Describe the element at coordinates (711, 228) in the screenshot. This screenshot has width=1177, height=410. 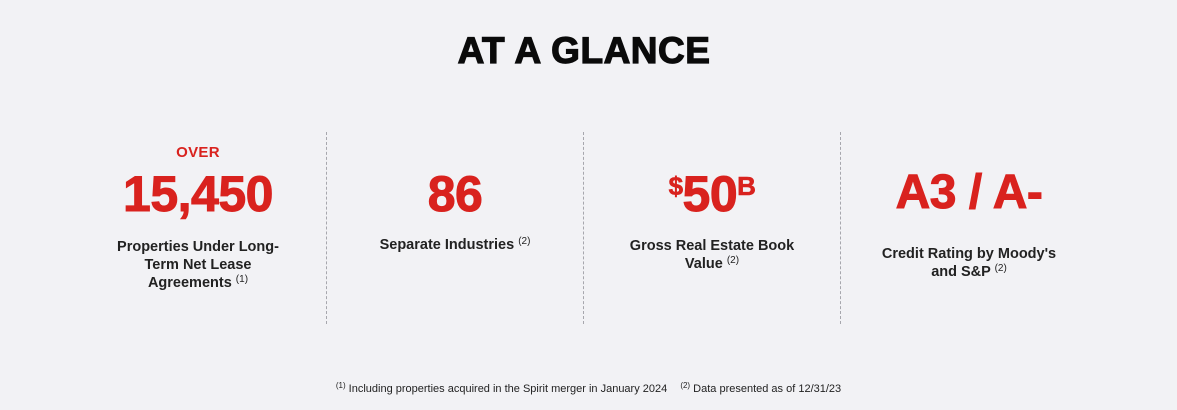
I see `stat-book-value: $50B Gross Real Estate Book Value (2)` at that location.